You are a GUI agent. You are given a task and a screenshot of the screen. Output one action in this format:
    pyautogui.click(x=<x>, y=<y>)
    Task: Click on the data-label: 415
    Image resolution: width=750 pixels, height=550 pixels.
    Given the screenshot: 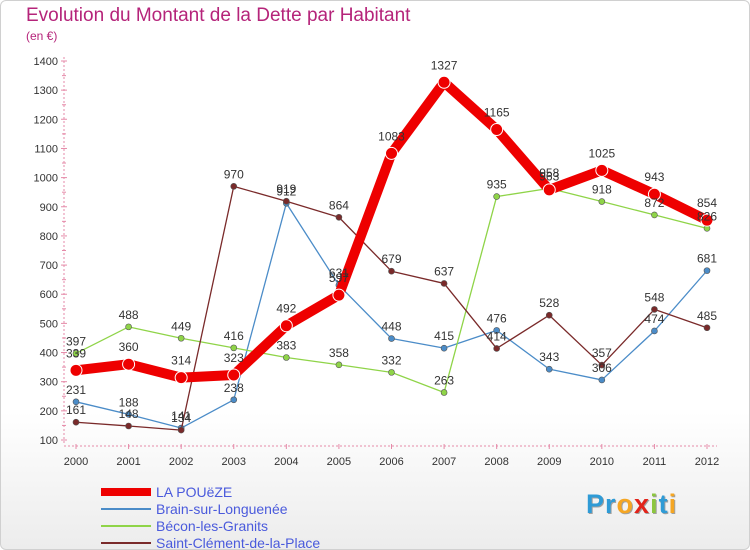 What is the action you would take?
    pyautogui.click(x=444, y=336)
    